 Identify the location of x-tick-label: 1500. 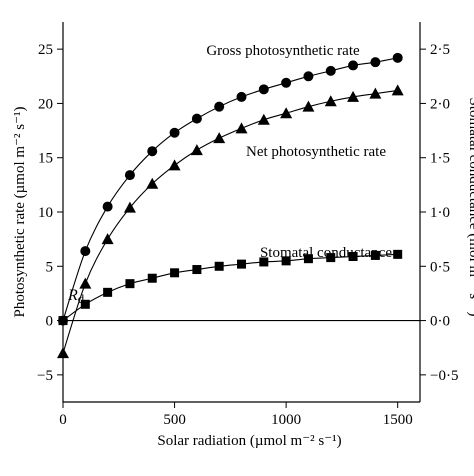
(398, 420).